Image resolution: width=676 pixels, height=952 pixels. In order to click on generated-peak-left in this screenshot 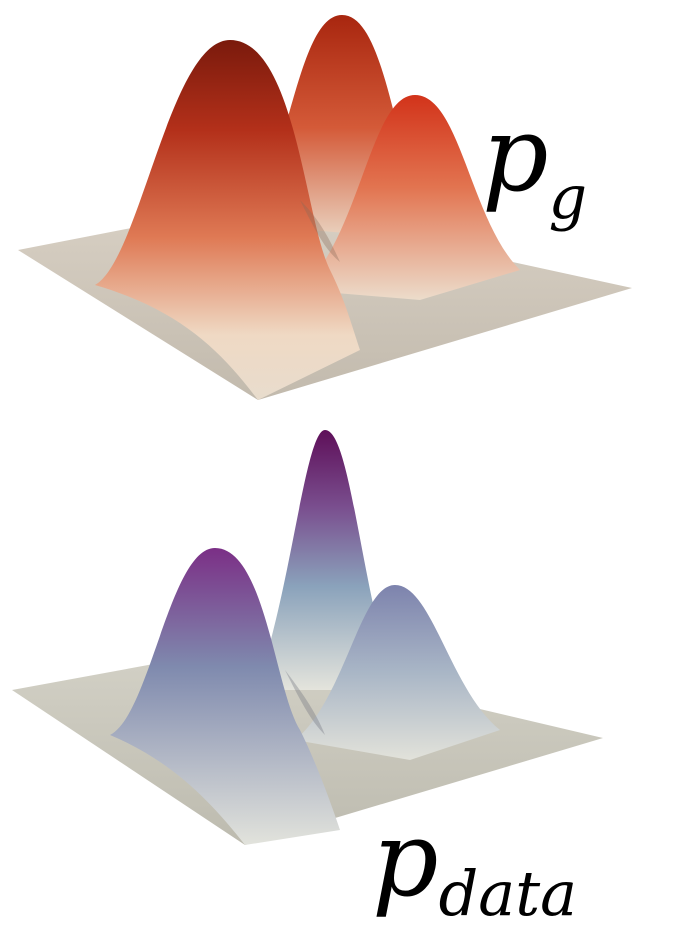, I will do `click(227, 220)`.